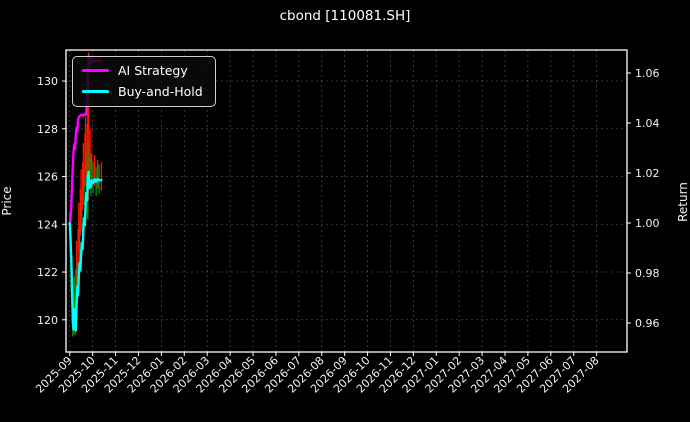  What do you see at coordinates (95, 70) in the screenshot?
I see `ai-strategy-line-swatch` at bounding box center [95, 70].